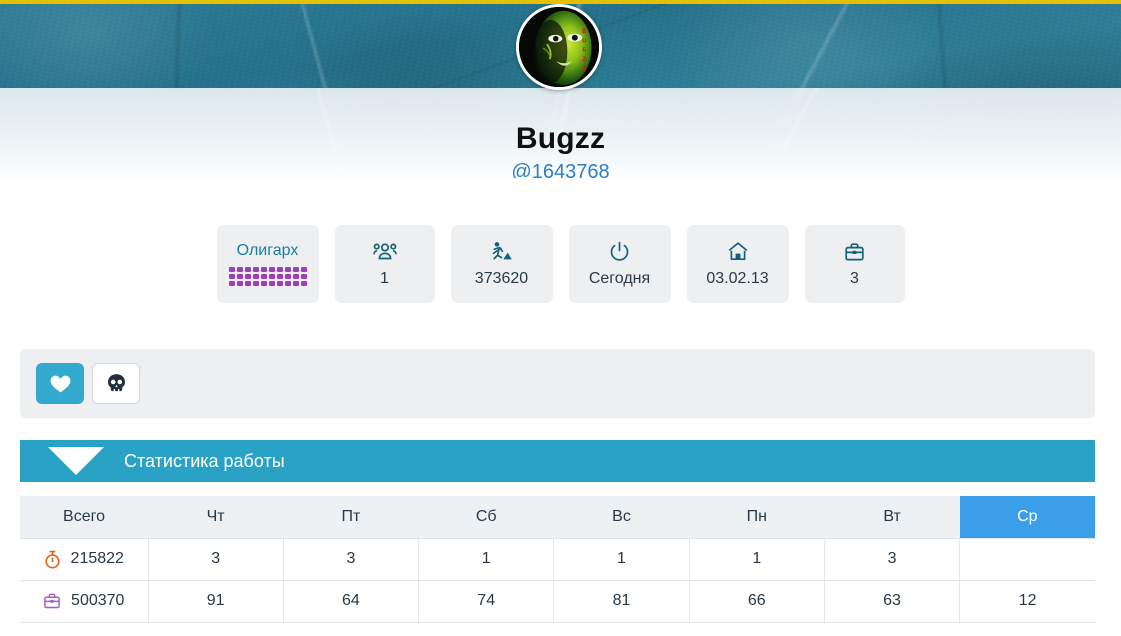  I want to click on stat-cards-row: Олигарх 1, so click(560, 264).